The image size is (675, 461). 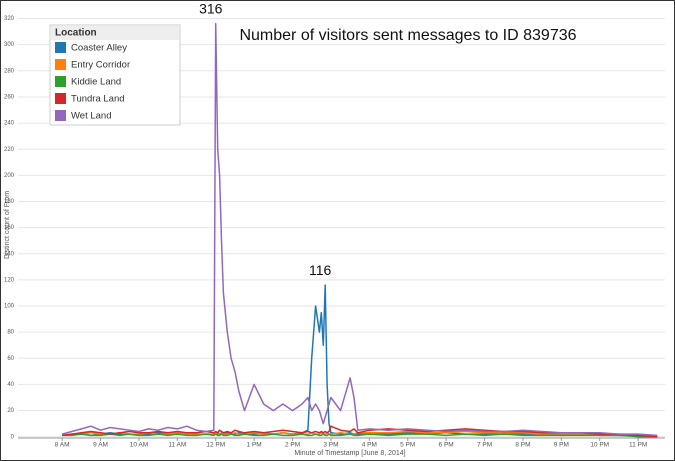 What do you see at coordinates (9, 228) in the screenshot?
I see `y-tick-label: 160` at bounding box center [9, 228].